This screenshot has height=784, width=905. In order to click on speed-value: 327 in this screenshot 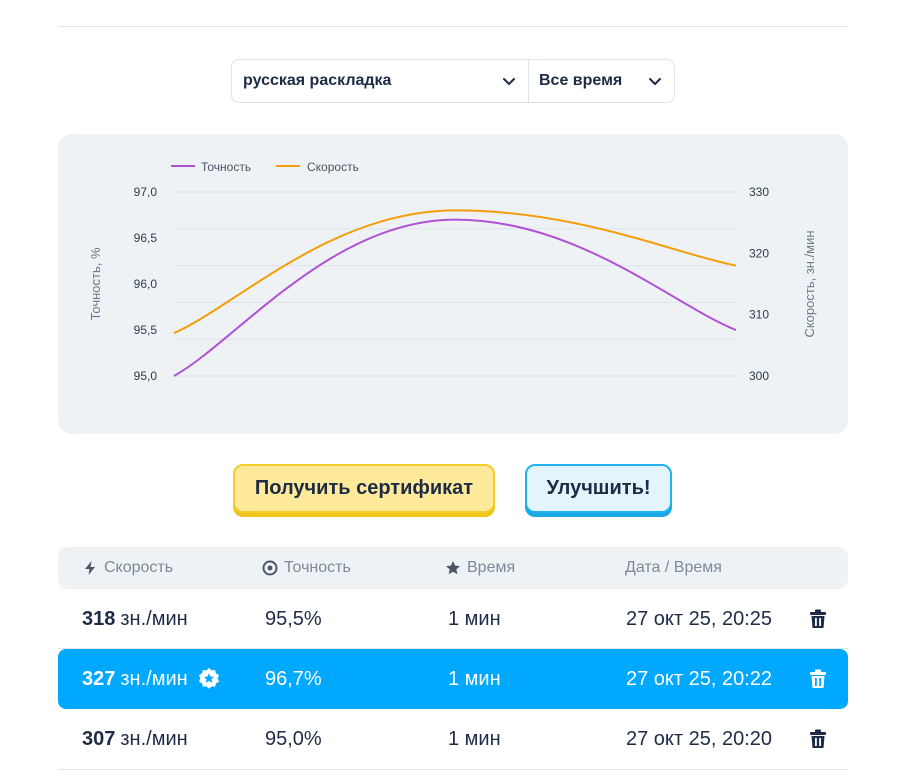, I will do `click(99, 678)`.